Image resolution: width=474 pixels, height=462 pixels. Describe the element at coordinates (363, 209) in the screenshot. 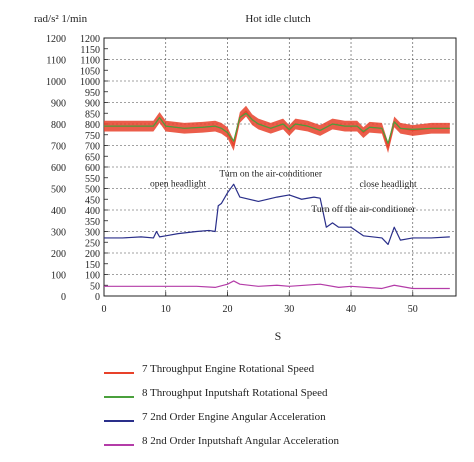

I see `annotation-3: Turn off the air-conditioner` at that location.